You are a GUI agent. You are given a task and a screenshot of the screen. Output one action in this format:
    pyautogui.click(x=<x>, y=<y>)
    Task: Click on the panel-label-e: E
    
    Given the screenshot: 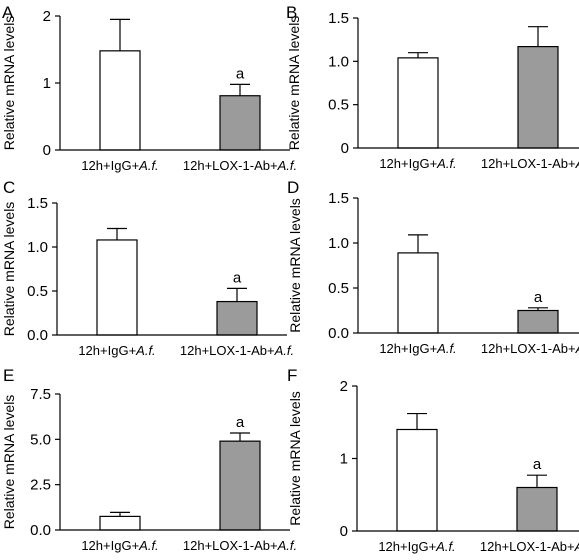 What is the action you would take?
    pyautogui.click(x=8, y=375)
    